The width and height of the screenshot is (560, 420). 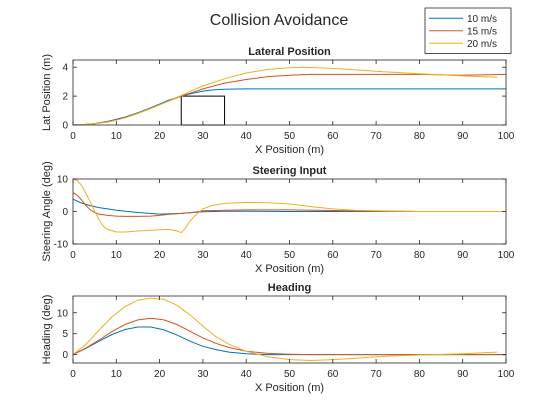 I want to click on y-axis-label: Lat Position (m), so click(x=47, y=92).